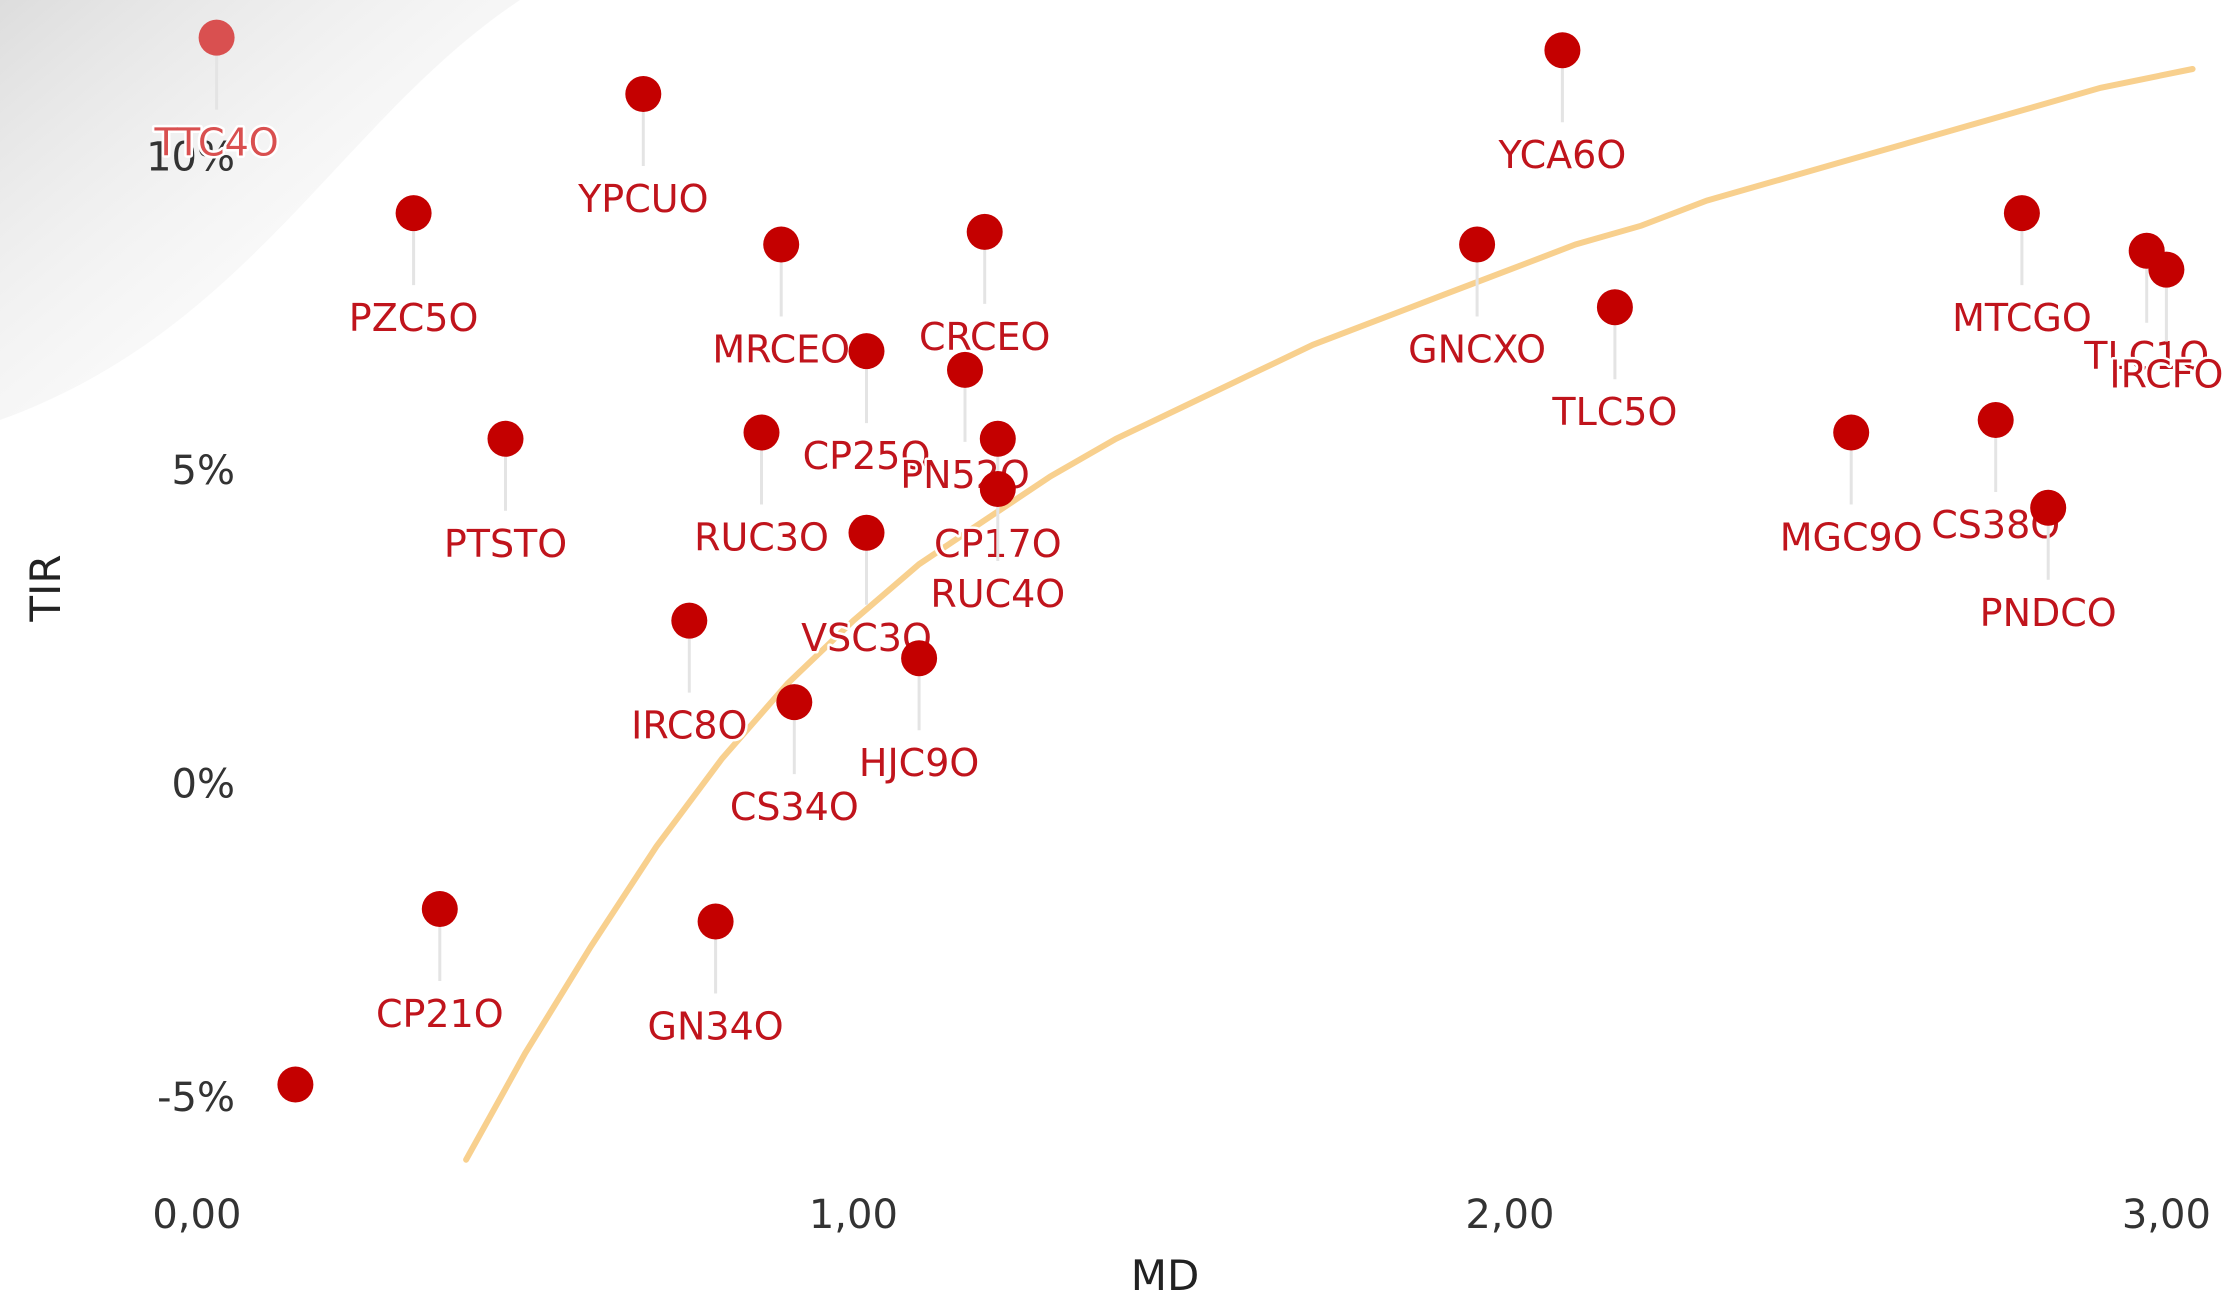 Image resolution: width=2232 pixels, height=1301 pixels. I want to click on data-point-label: PTSTO, so click(505, 544).